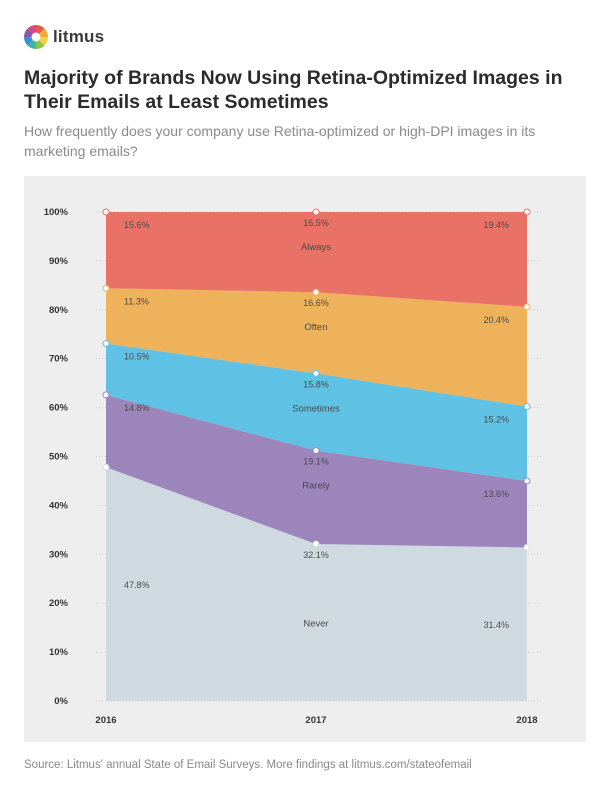  I want to click on value-label: 19.1%, so click(316, 462).